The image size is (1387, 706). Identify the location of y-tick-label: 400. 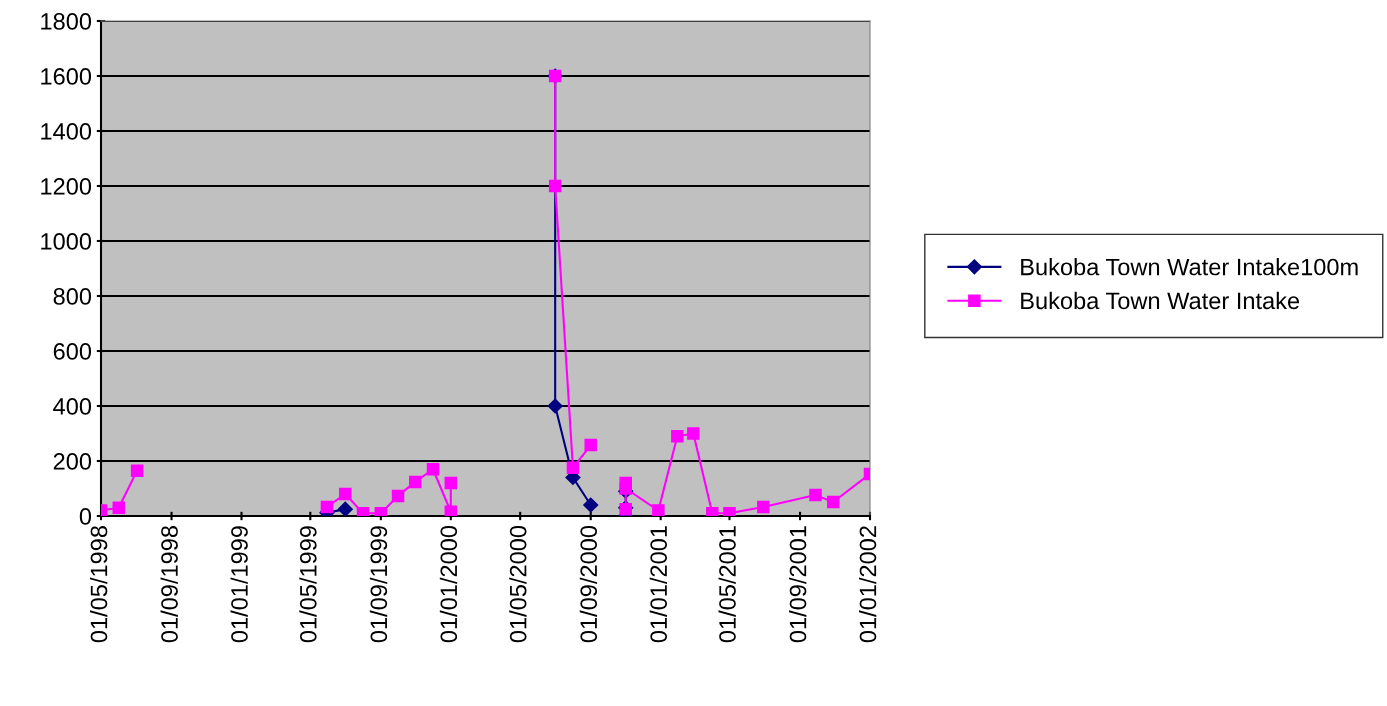
(72, 406).